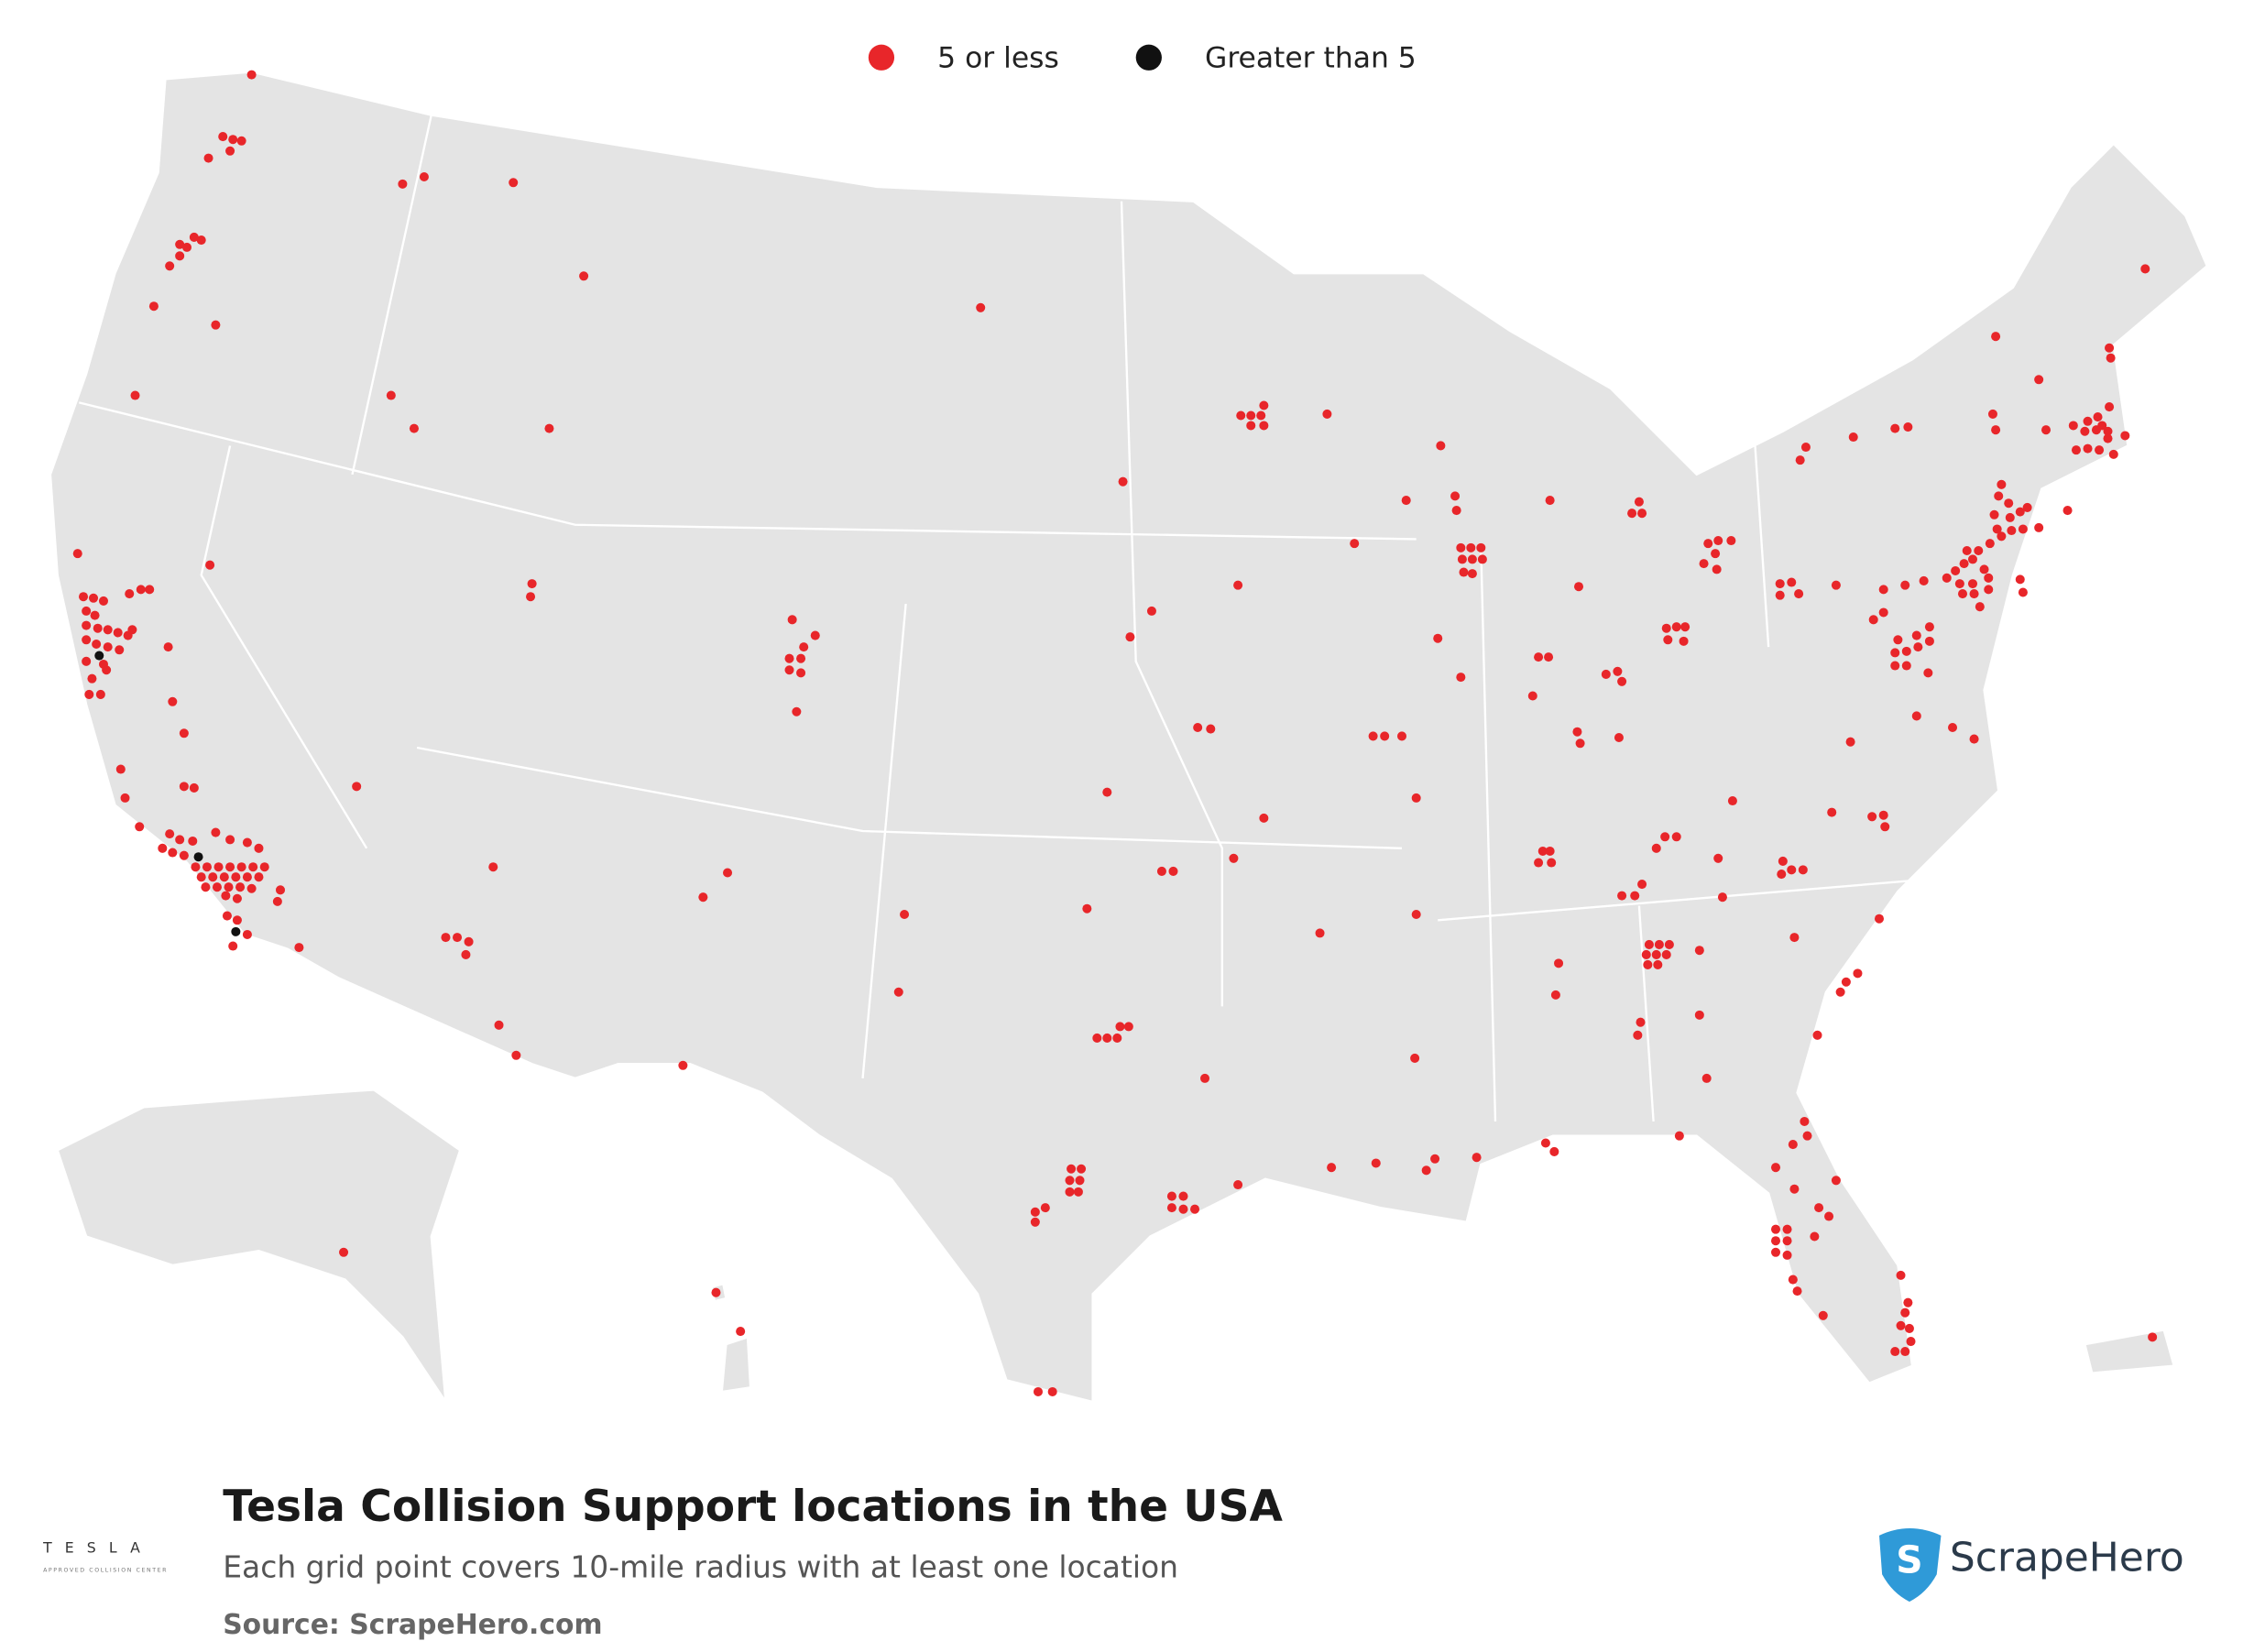 This screenshot has width=2243, height=1652. Describe the element at coordinates (105, 1571) in the screenshot. I see `tesla-tagline: APPROVED COLLISION CENTER` at that location.